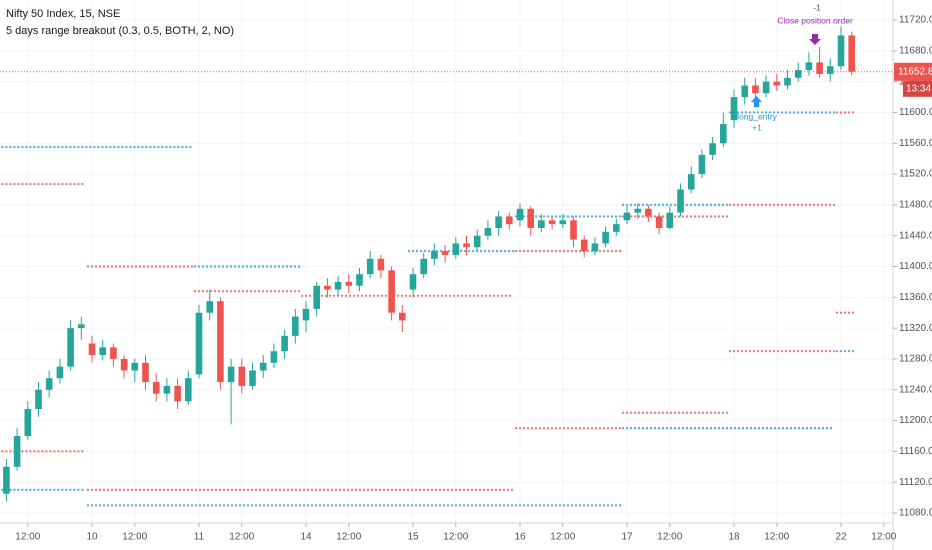  I want to click on x-tick-label: 22, so click(841, 537).